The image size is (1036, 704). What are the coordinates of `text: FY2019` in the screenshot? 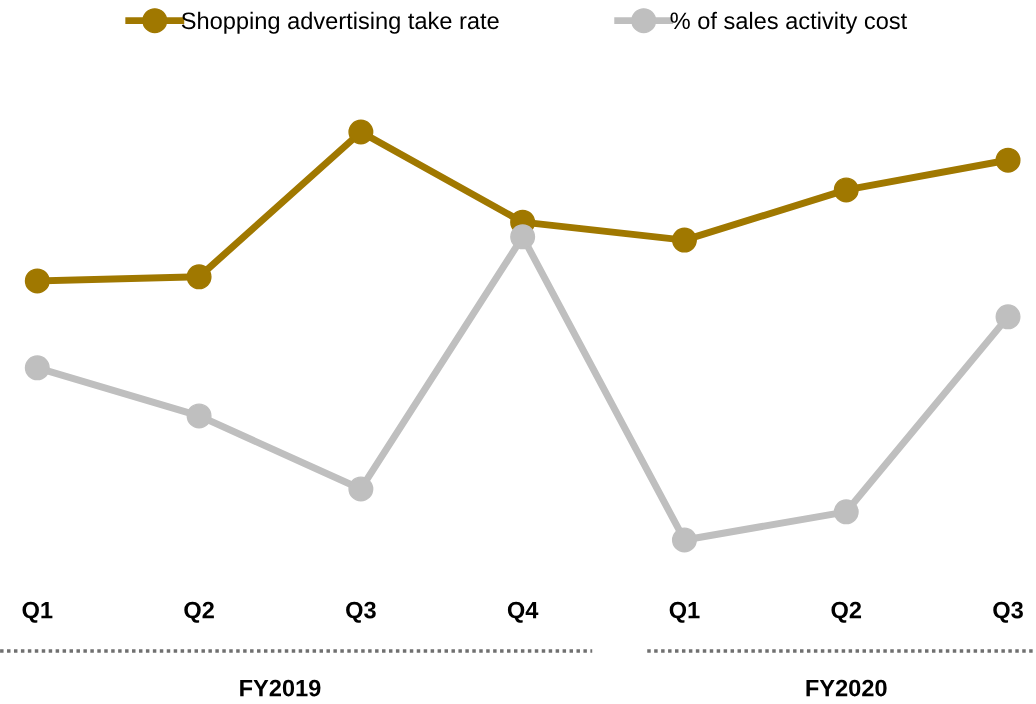 It's located at (280, 688).